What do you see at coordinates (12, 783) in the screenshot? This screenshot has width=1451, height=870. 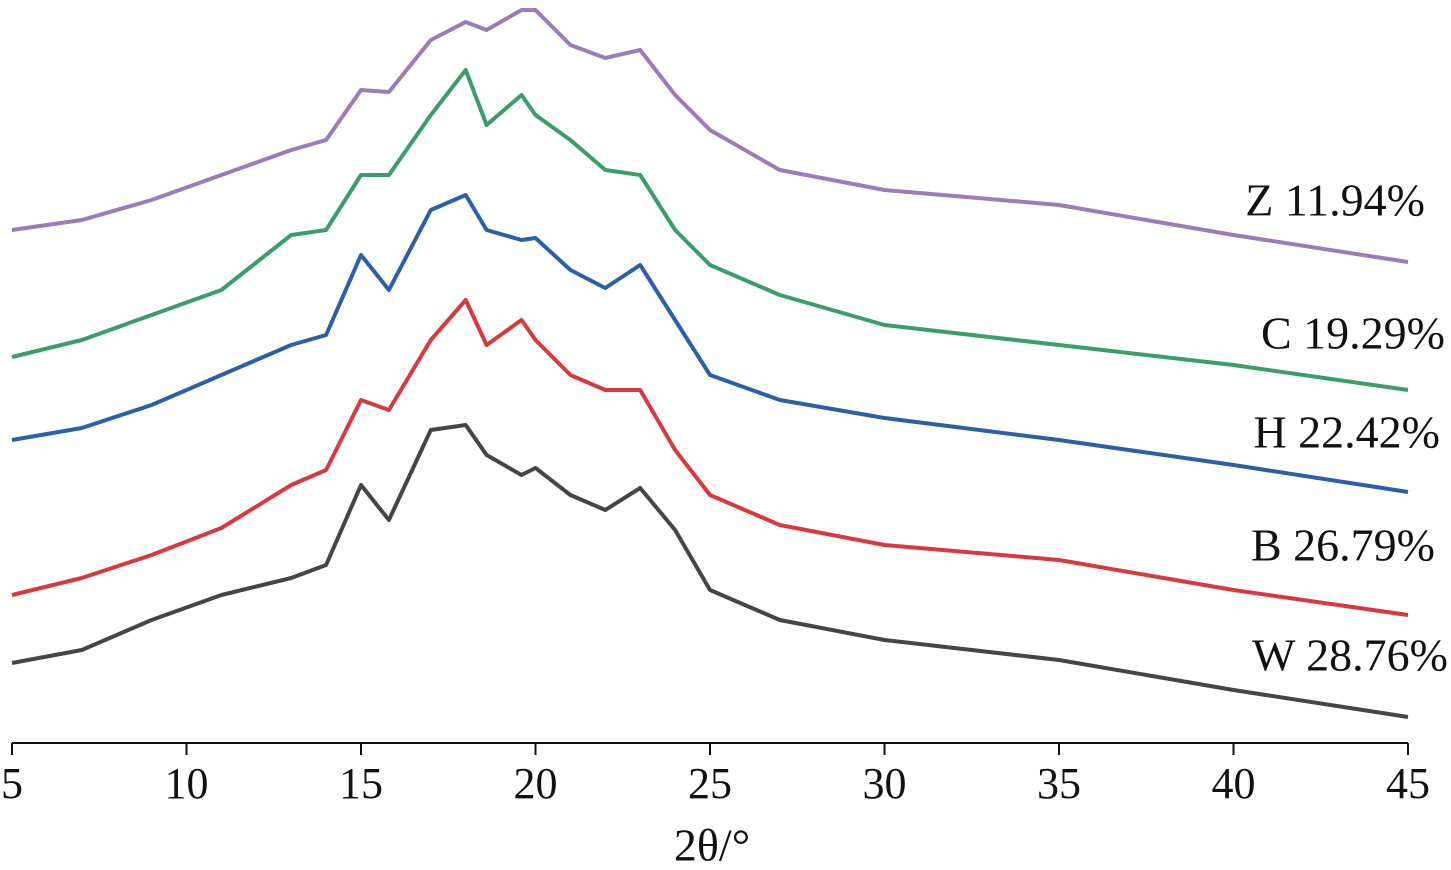 I see `x-tick-label: 5` at bounding box center [12, 783].